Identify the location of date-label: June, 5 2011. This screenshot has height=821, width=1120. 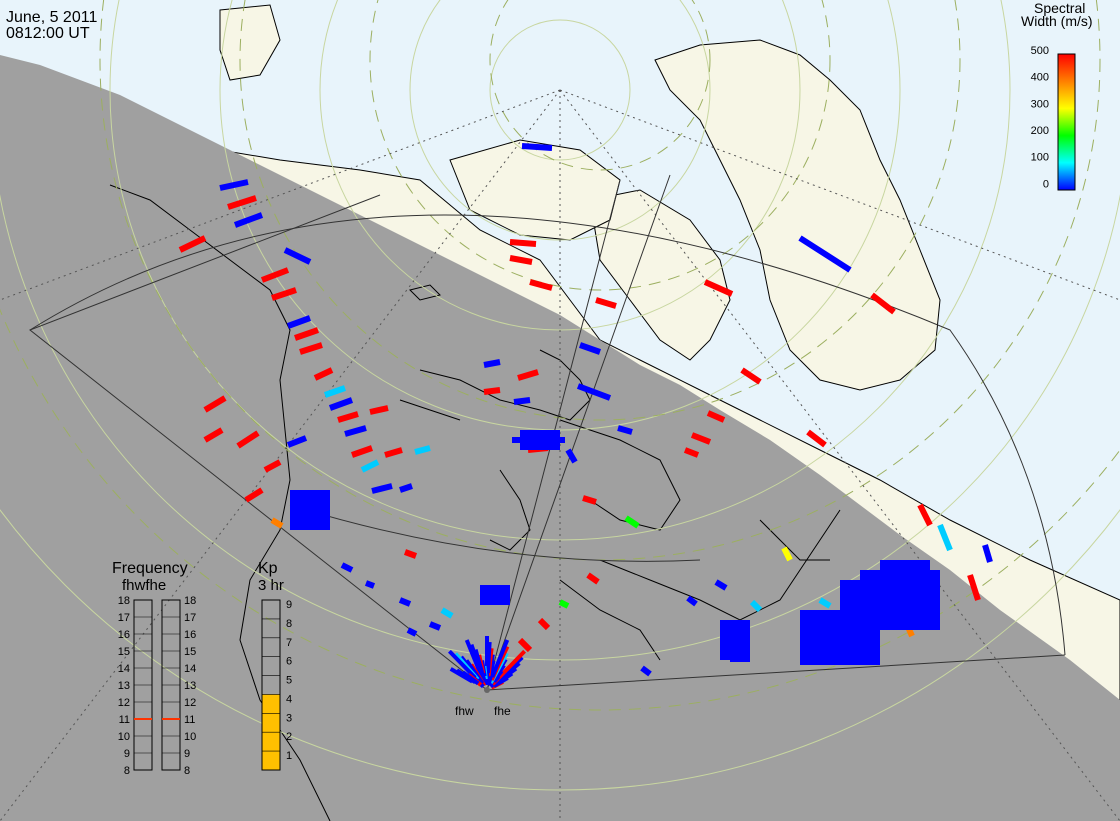
(52, 17).